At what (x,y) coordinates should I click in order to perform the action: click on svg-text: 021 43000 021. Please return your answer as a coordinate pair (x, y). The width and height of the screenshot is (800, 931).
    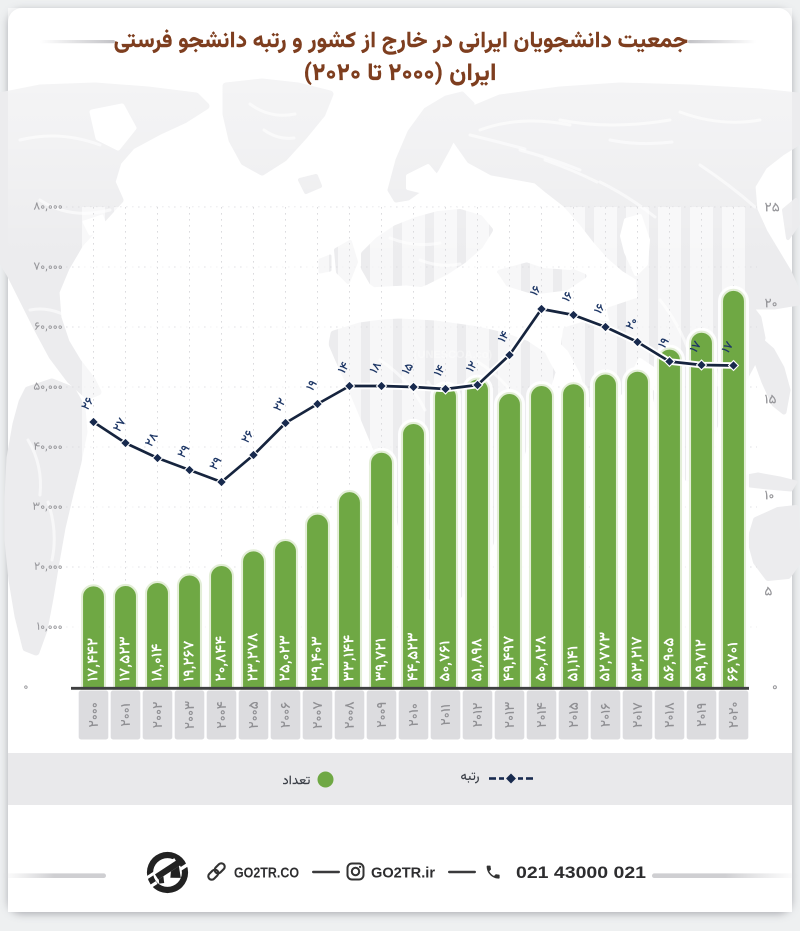
    Looking at the image, I should click on (581, 873).